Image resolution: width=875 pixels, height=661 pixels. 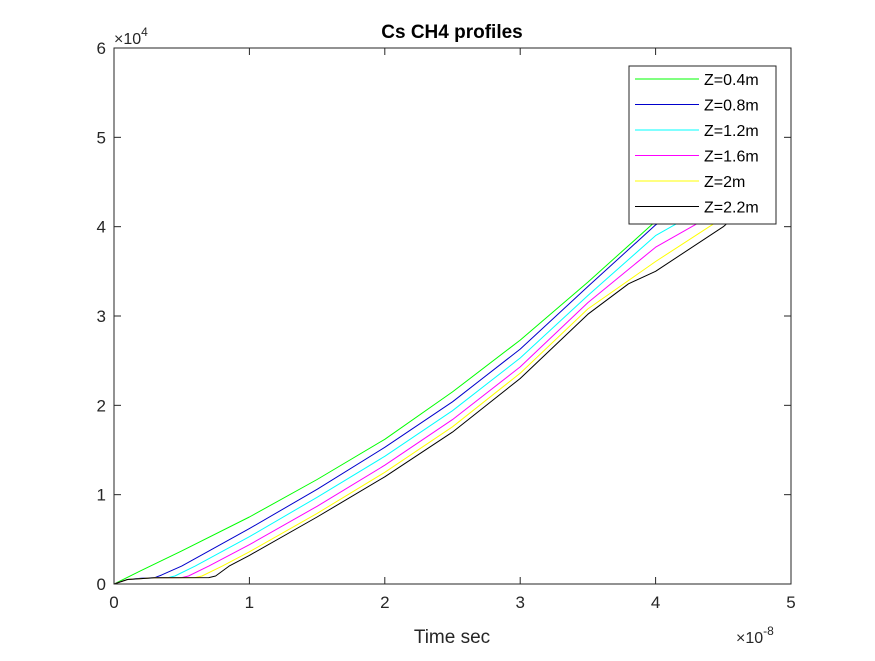 I want to click on x-exponent-power: -8, so click(x=768, y=631).